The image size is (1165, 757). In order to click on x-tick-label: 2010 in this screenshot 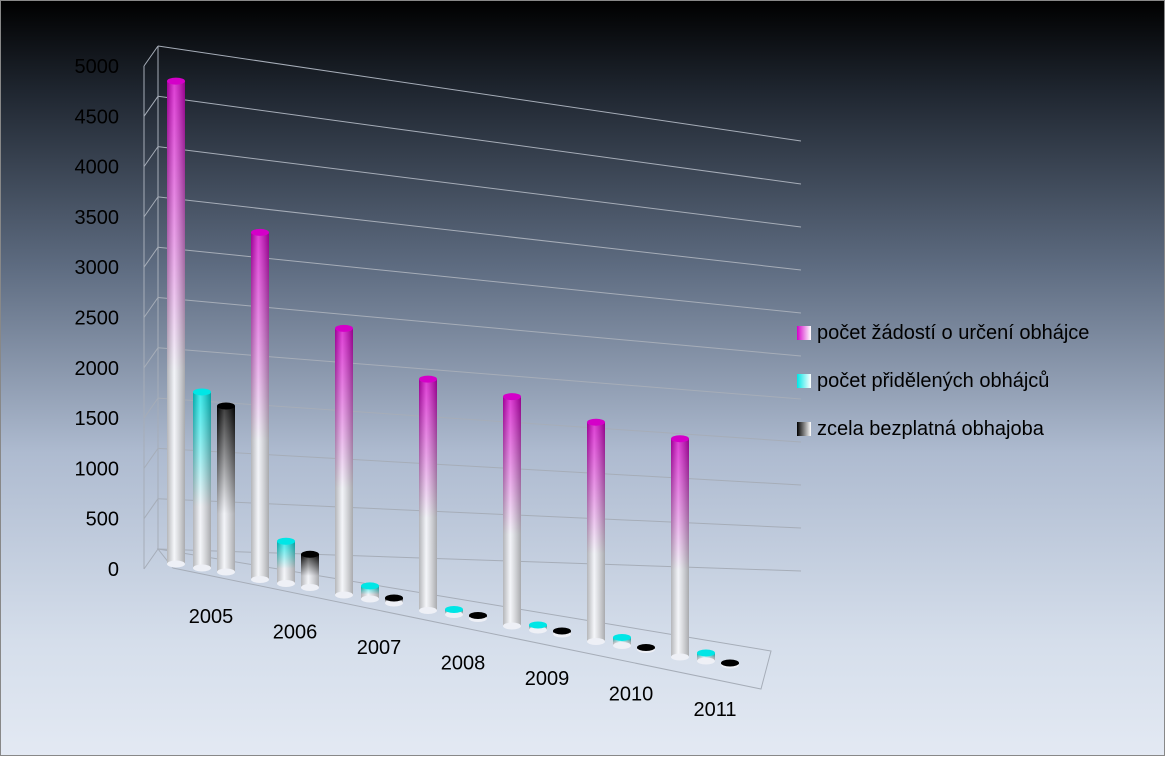, I will do `click(631, 695)`.